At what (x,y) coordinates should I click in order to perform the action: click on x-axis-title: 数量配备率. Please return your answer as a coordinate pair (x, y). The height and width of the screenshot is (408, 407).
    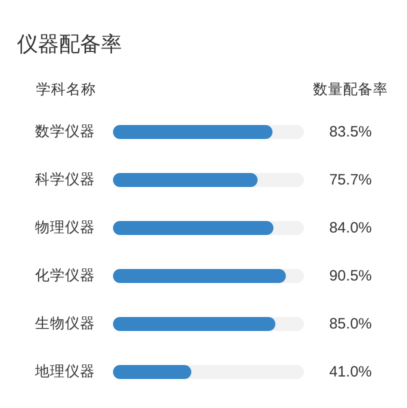
    Looking at the image, I should click on (350, 90).